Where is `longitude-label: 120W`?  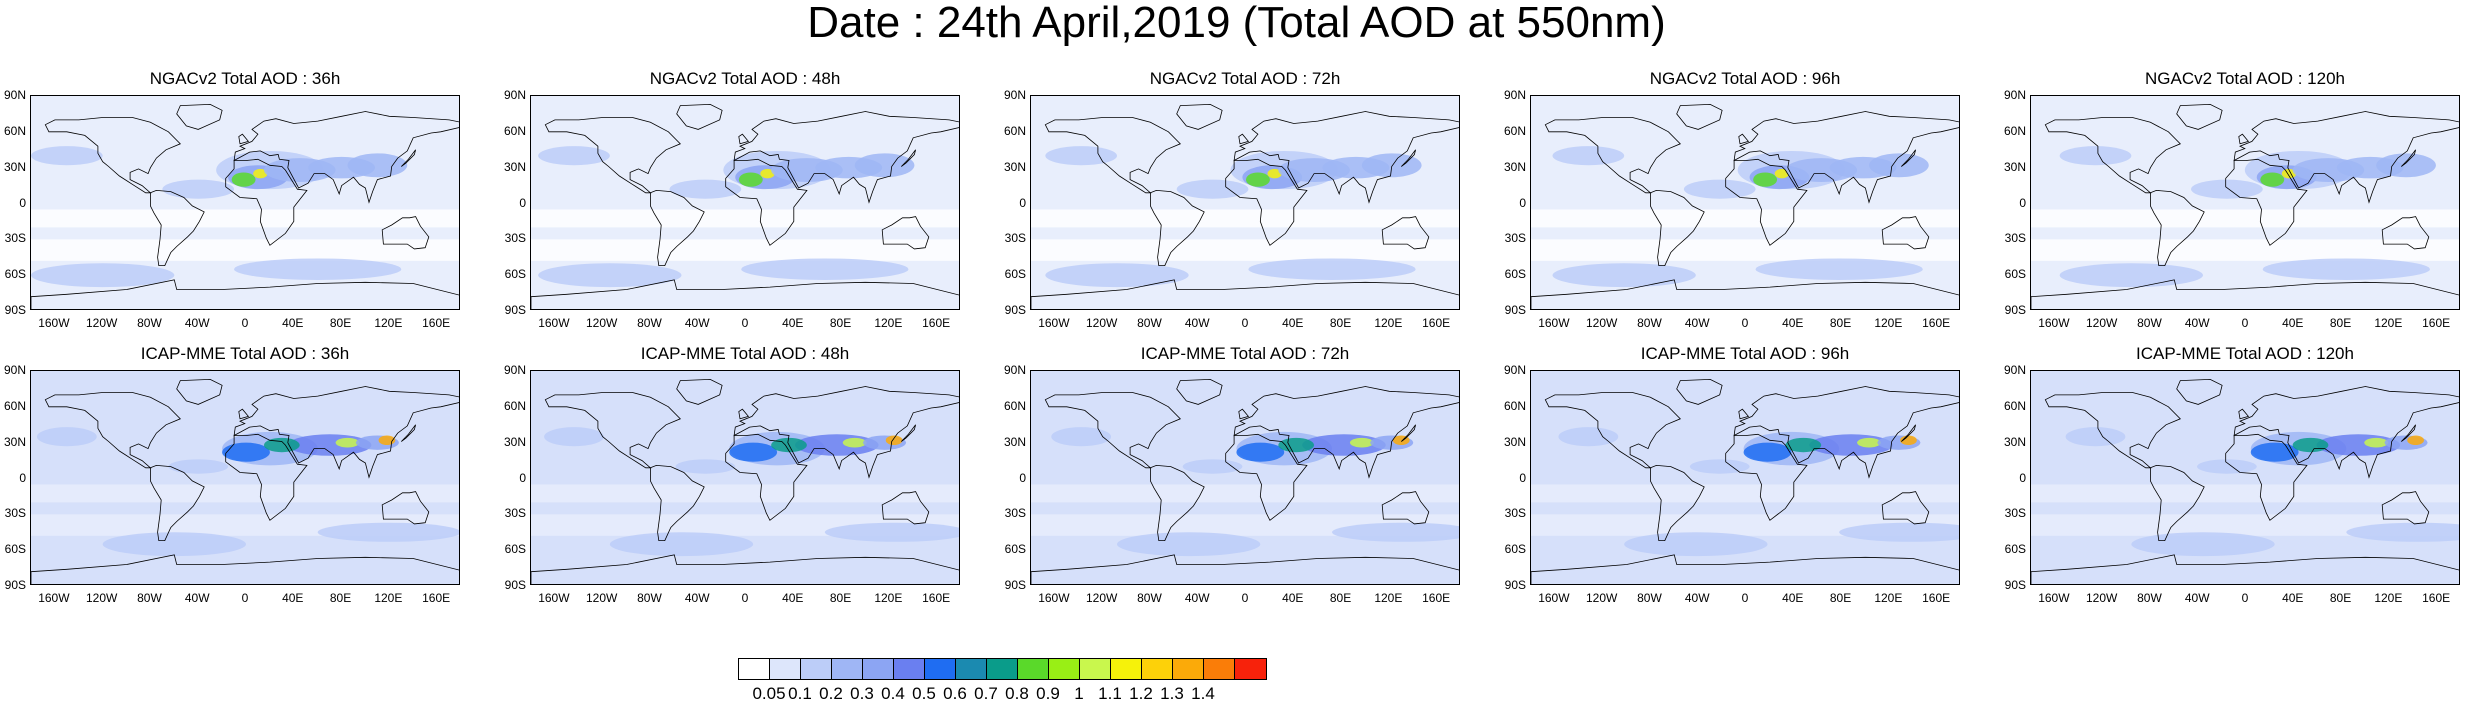
longitude-label: 120W is located at coordinates (601, 598).